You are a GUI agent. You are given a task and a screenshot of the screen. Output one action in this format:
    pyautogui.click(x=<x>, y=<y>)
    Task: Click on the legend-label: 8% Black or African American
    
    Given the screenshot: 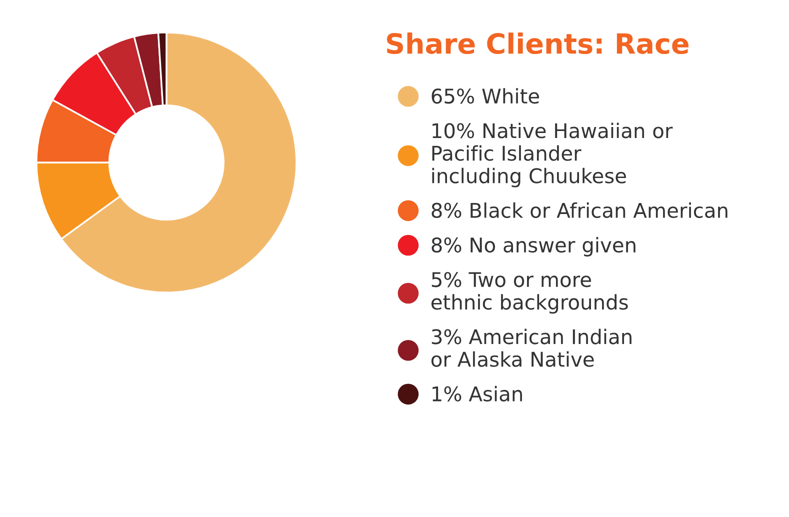 What is the action you would take?
    pyautogui.click(x=580, y=210)
    